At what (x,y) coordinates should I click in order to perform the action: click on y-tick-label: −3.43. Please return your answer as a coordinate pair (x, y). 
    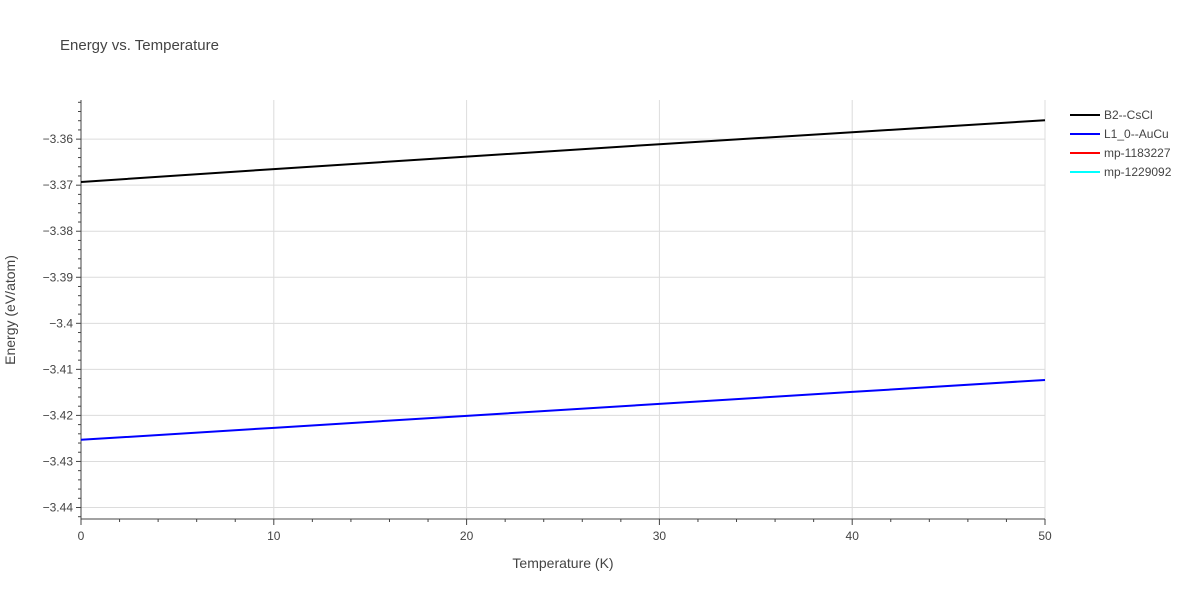
    Looking at the image, I should click on (58, 461).